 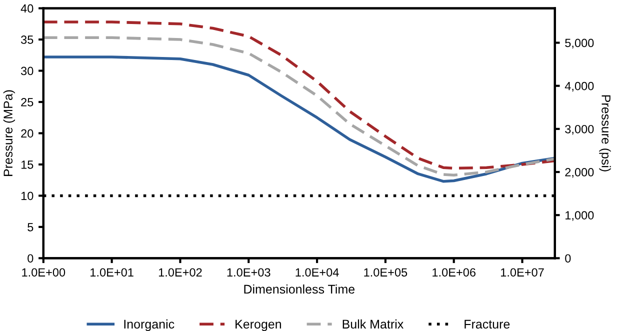 I want to click on y2-tick-label: 4,000, so click(x=579, y=87).